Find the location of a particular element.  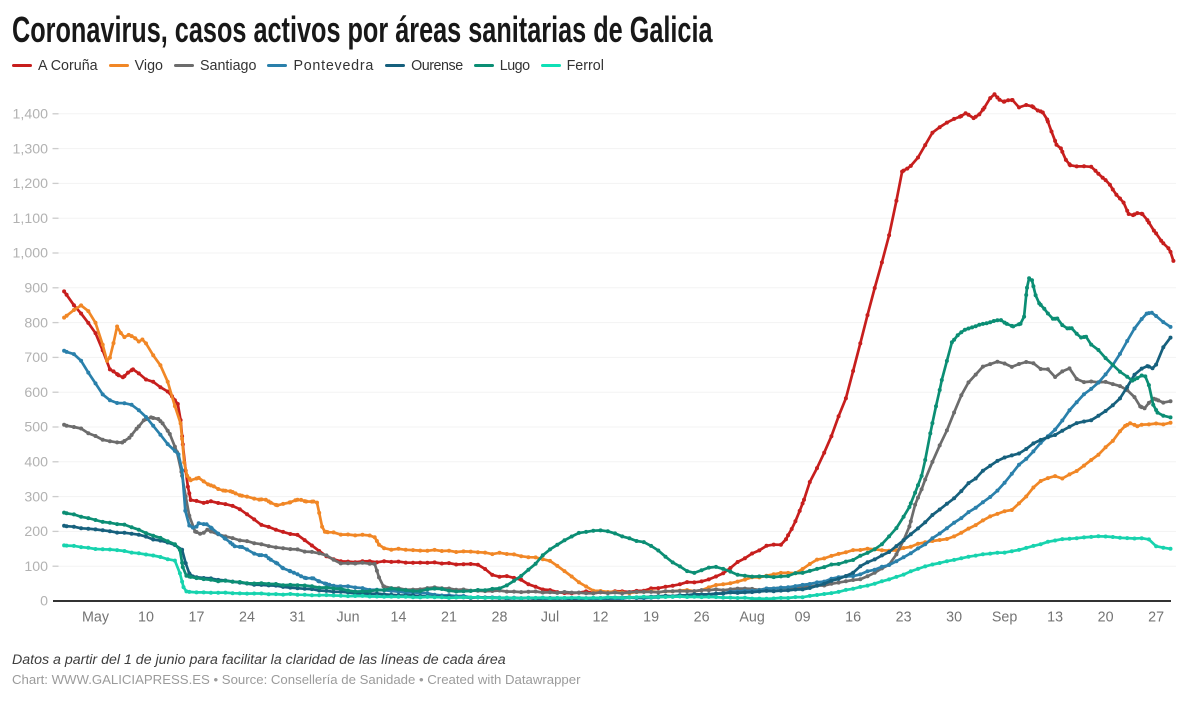

svg-text: 17 is located at coordinates (197, 618).